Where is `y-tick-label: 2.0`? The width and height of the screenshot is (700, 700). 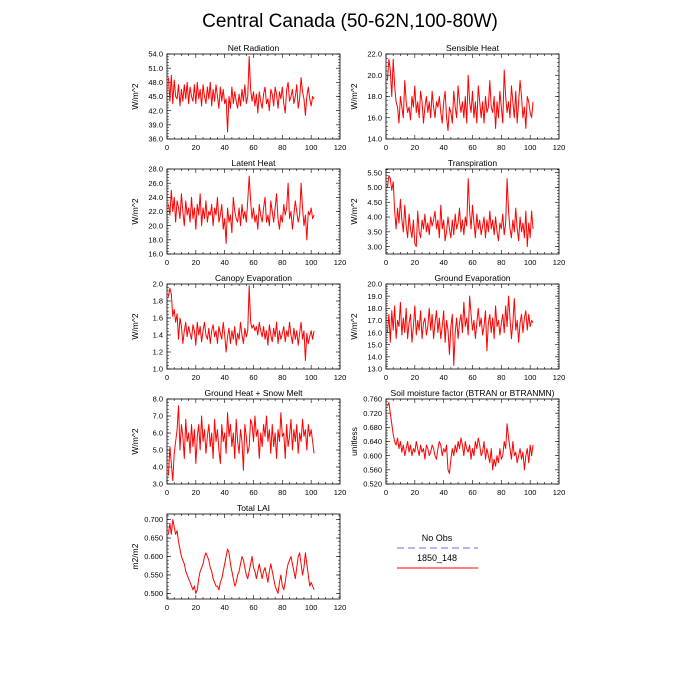
y-tick-label: 2.0 is located at coordinates (158, 284).